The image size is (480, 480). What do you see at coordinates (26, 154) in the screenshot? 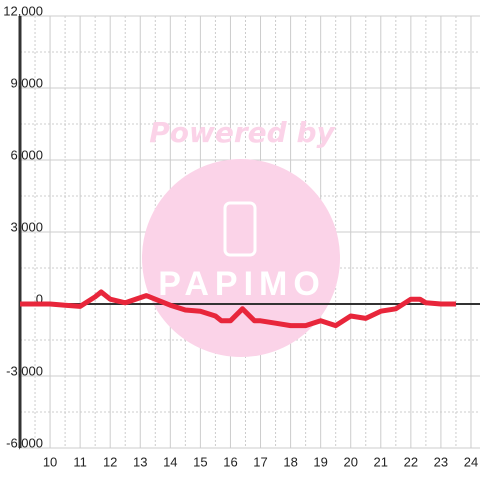
I see `y-tick-label: 6,000` at bounding box center [26, 154].